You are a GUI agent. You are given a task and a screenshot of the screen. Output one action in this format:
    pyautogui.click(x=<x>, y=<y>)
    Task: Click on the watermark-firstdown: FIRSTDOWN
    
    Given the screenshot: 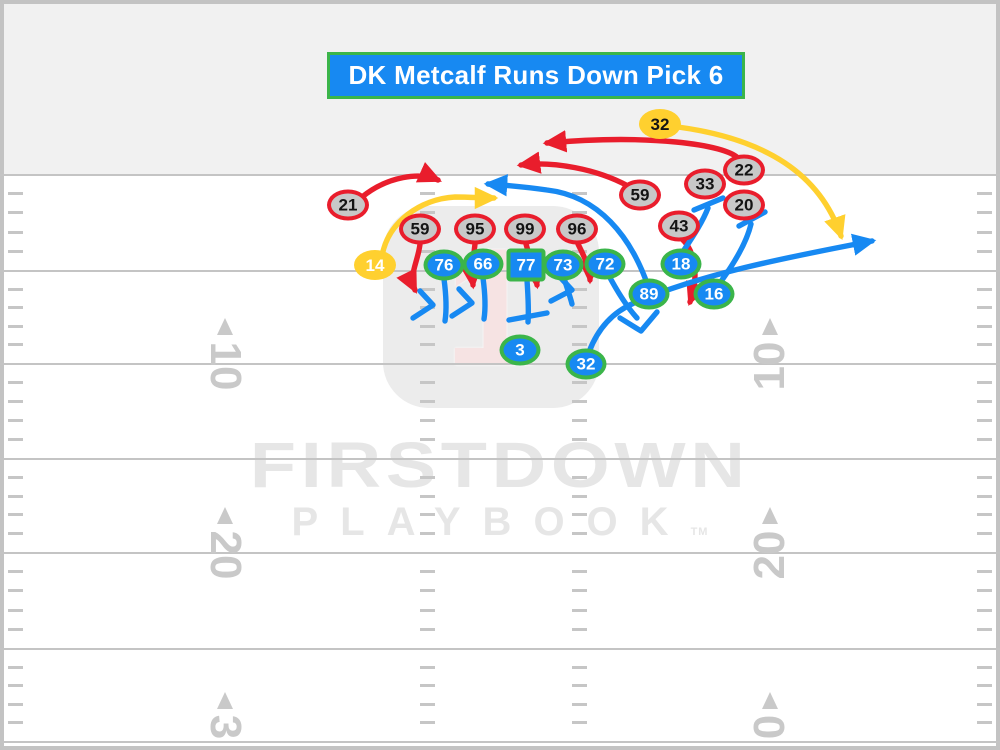 What is the action you would take?
    pyautogui.click(x=500, y=465)
    